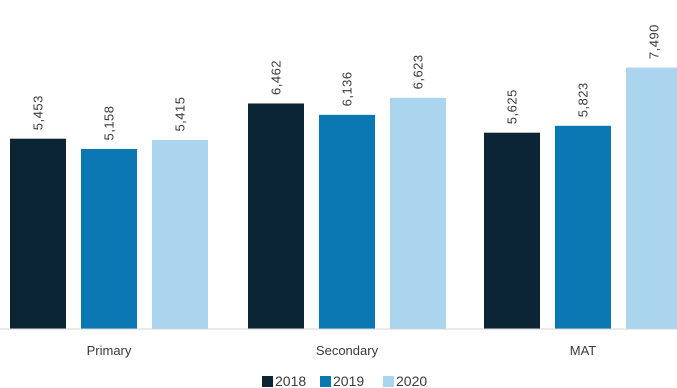 The image size is (677, 388). Describe the element at coordinates (38, 233) in the screenshot. I see `bar-primary-2018` at that location.